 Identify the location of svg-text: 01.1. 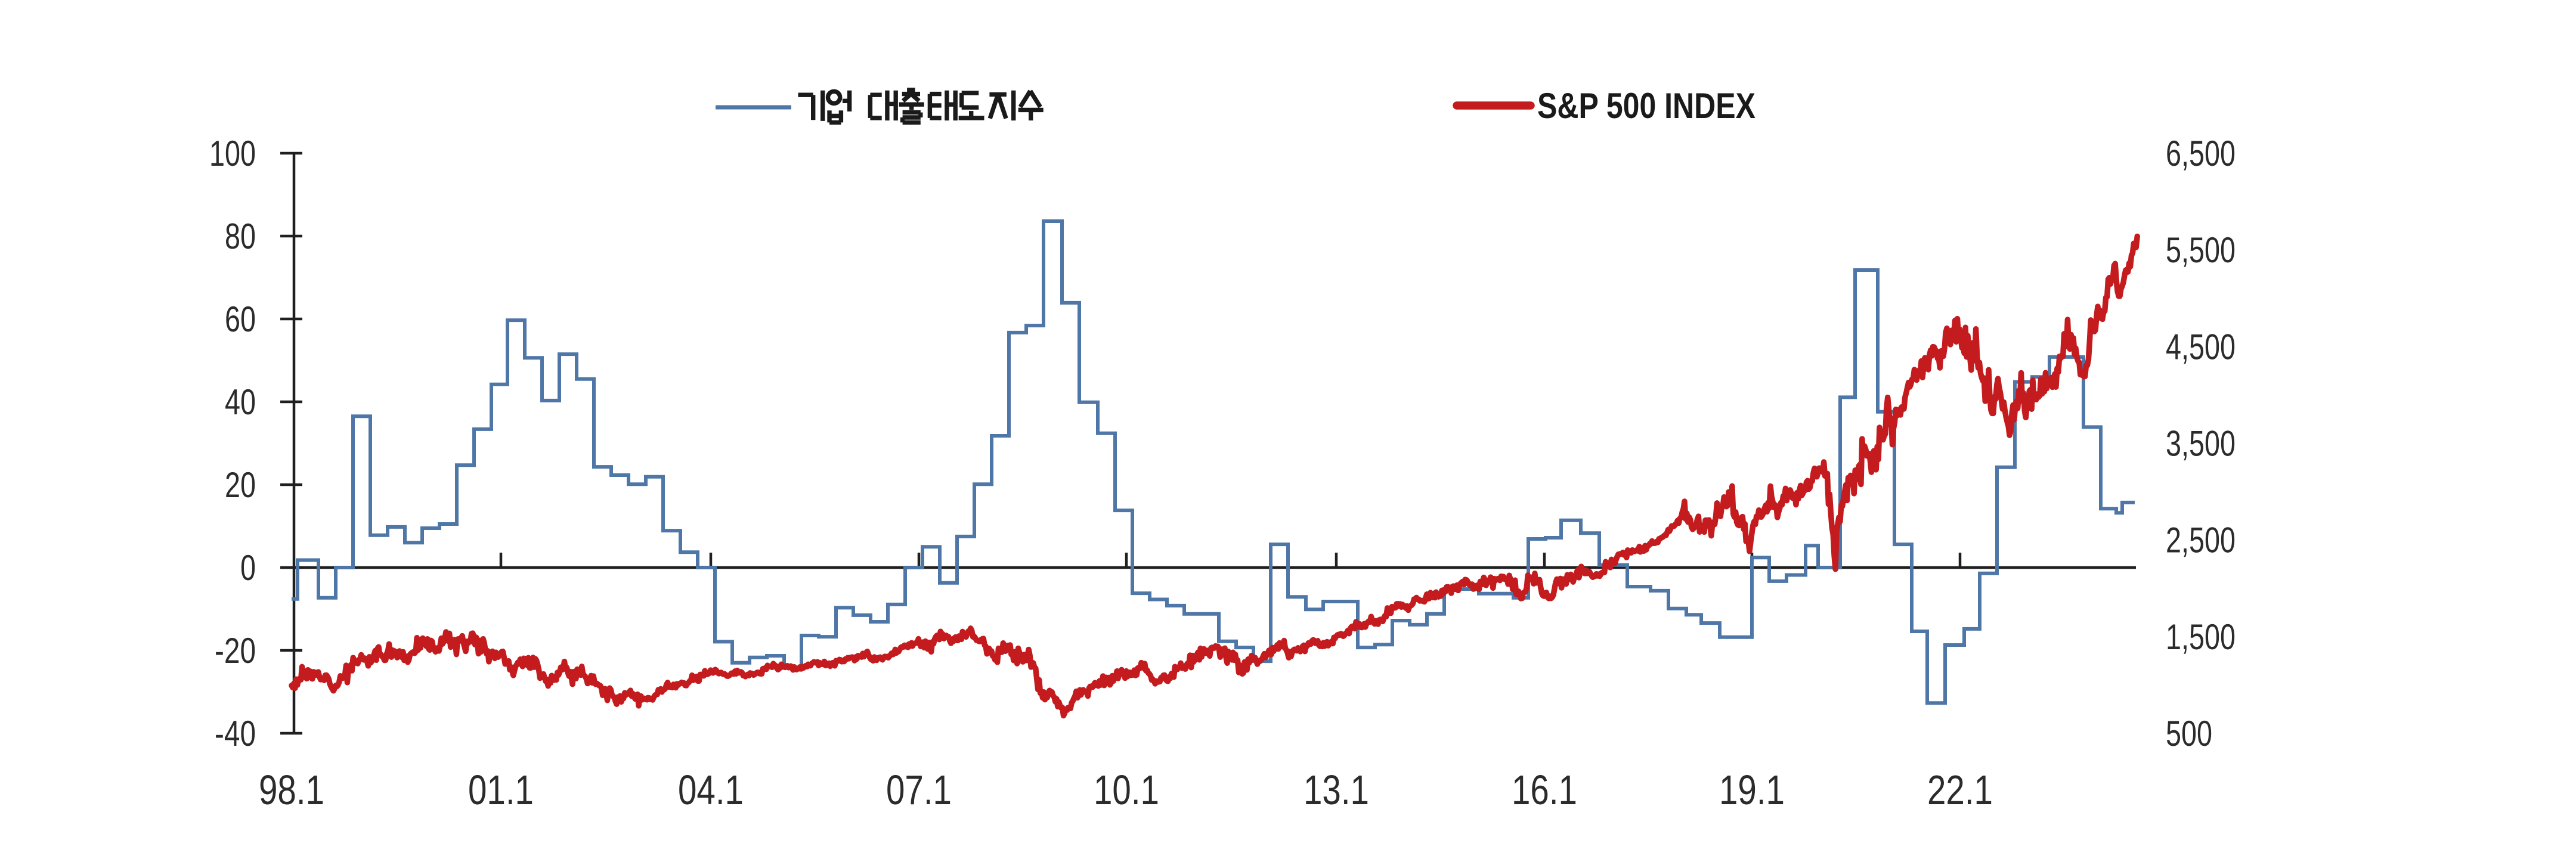
(501, 790).